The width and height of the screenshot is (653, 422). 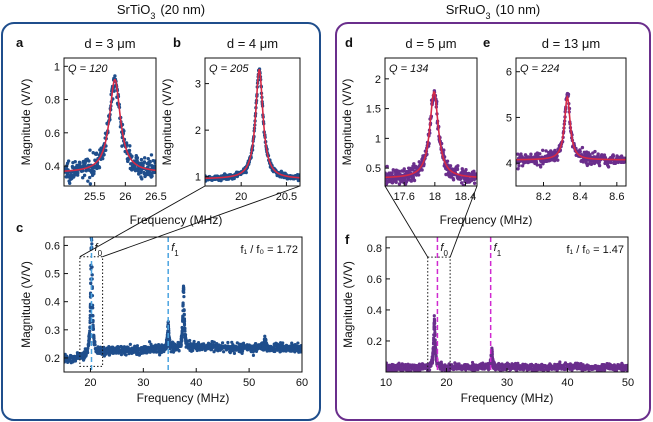 What do you see at coordinates (486, 220) in the screenshot?
I see `xlabel-right-top: Frequency (MHz)` at bounding box center [486, 220].